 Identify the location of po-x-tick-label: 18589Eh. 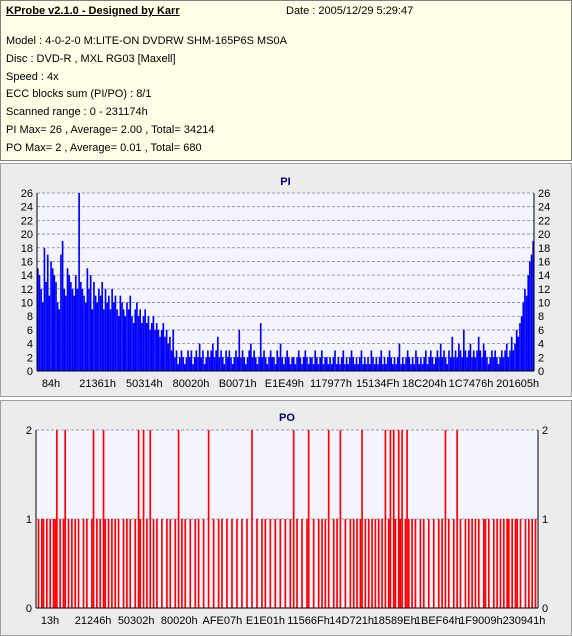
(395, 621).